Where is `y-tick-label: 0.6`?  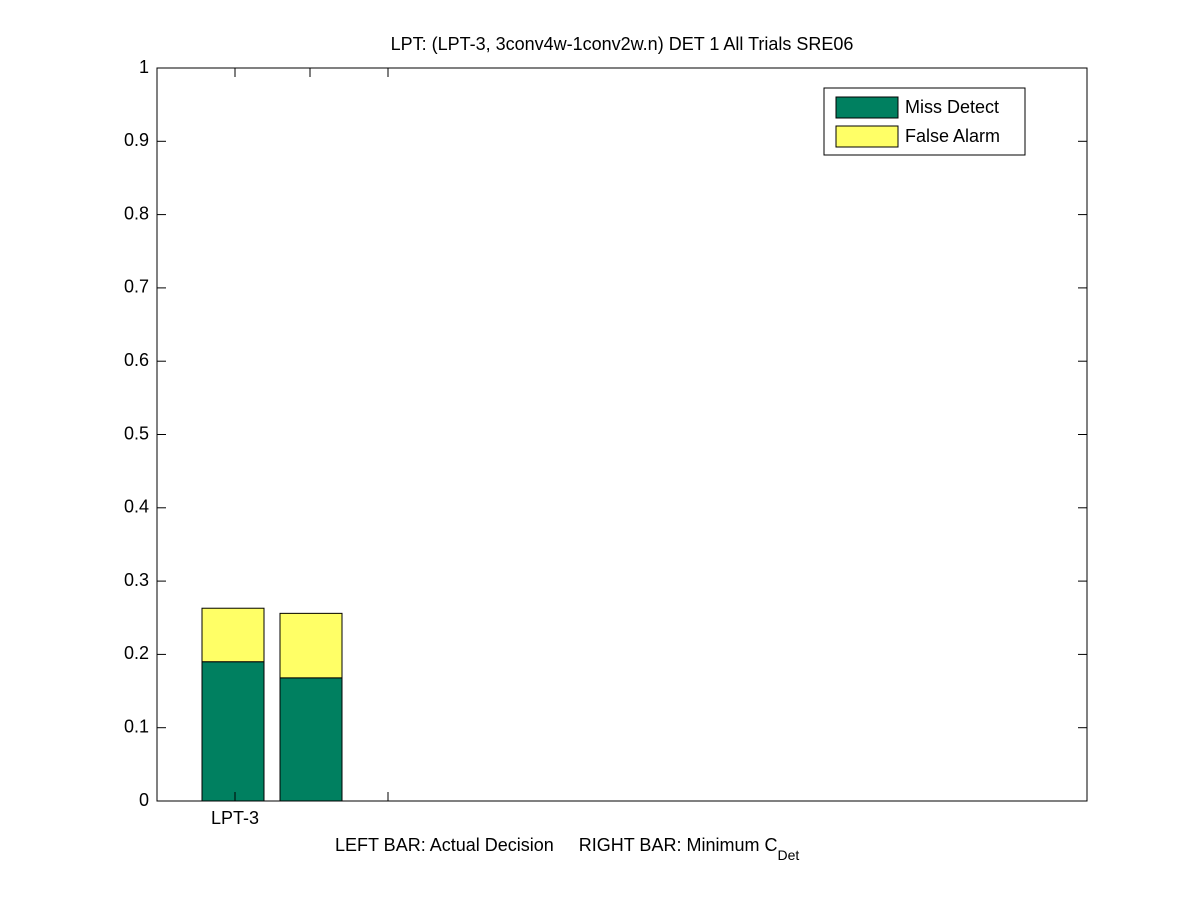 y-tick-label: 0.6 is located at coordinates (136, 360).